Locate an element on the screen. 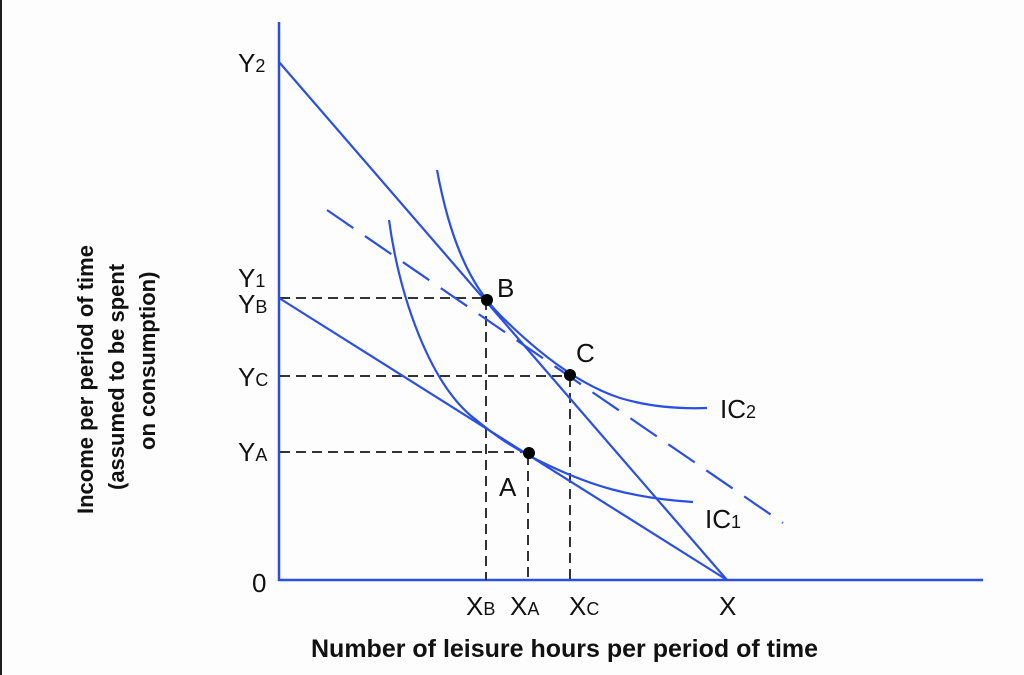  label-origin: 0 is located at coordinates (259, 583).